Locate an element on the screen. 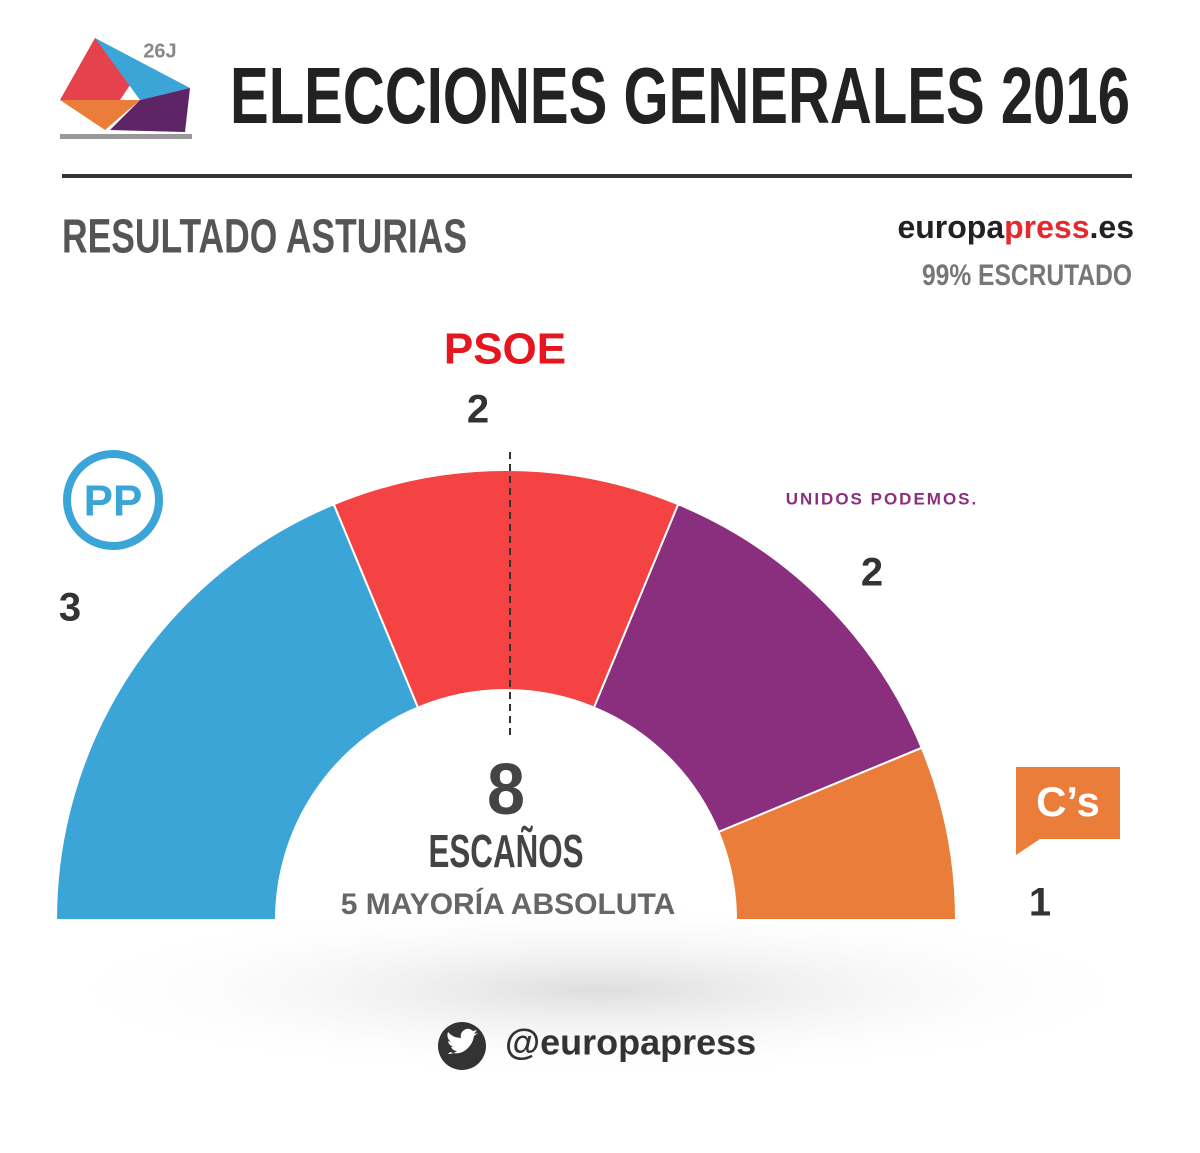  shadow is located at coordinates (600, 990).